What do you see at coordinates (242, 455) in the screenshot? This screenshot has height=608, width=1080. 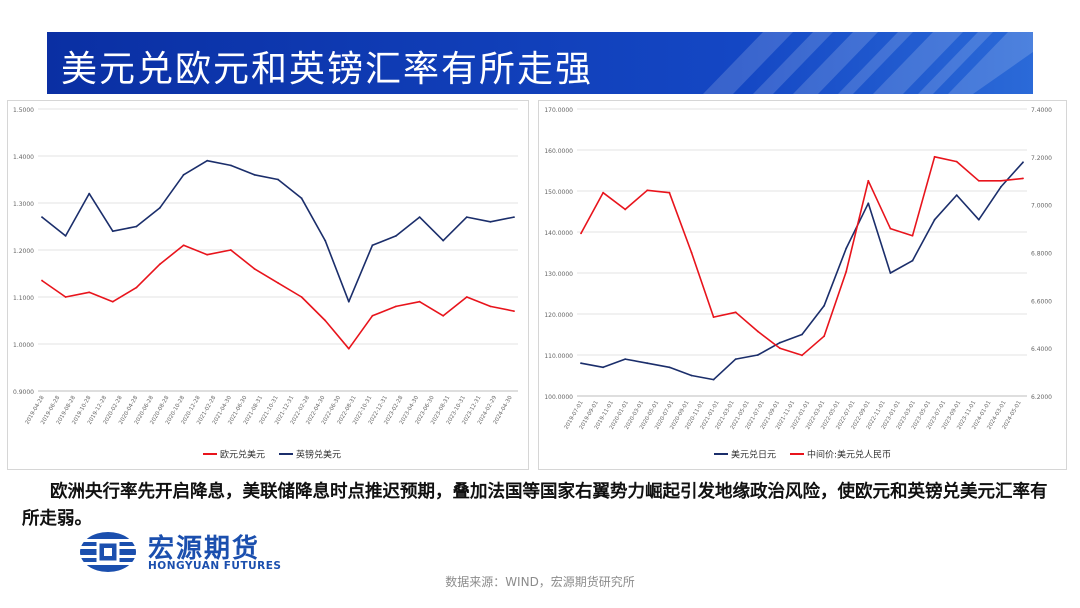 I see `legend-label-1: 欧元兑美元` at bounding box center [242, 455].